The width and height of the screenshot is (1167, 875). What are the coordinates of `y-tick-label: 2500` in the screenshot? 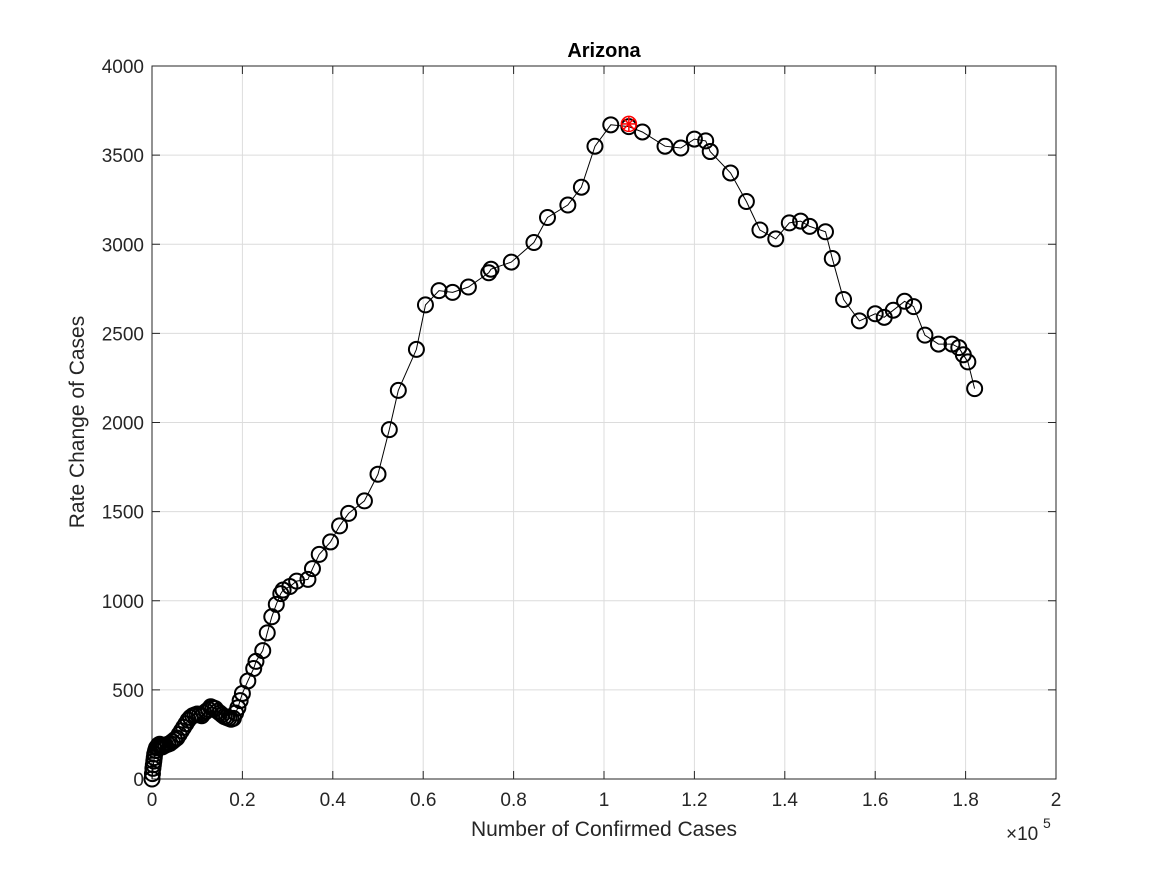 It's located at (123, 334).